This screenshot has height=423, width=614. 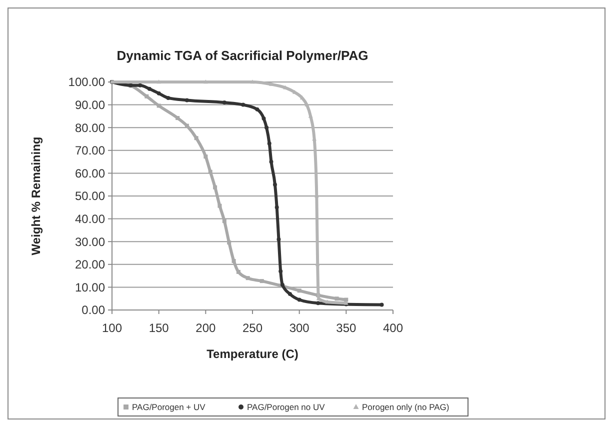 I want to click on y-axis-title: Weight % Remaining, so click(x=36, y=196).